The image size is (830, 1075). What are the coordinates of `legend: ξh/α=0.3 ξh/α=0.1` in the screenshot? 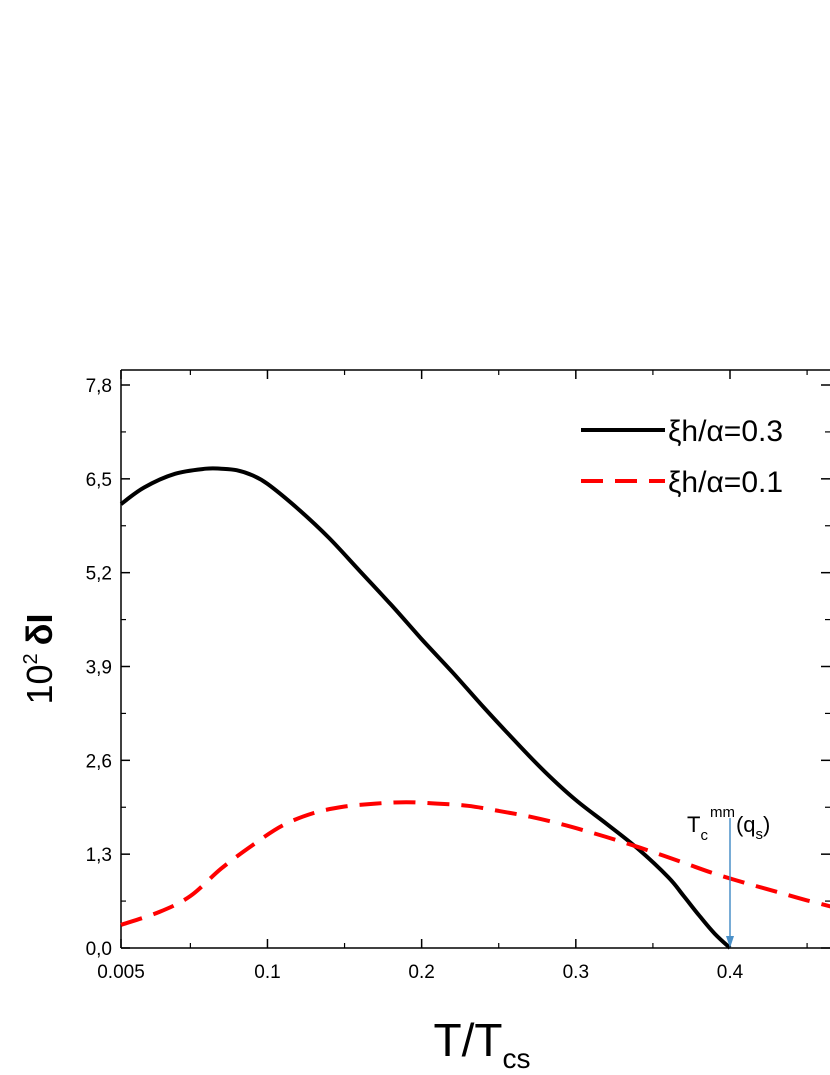 It's located at (682, 457).